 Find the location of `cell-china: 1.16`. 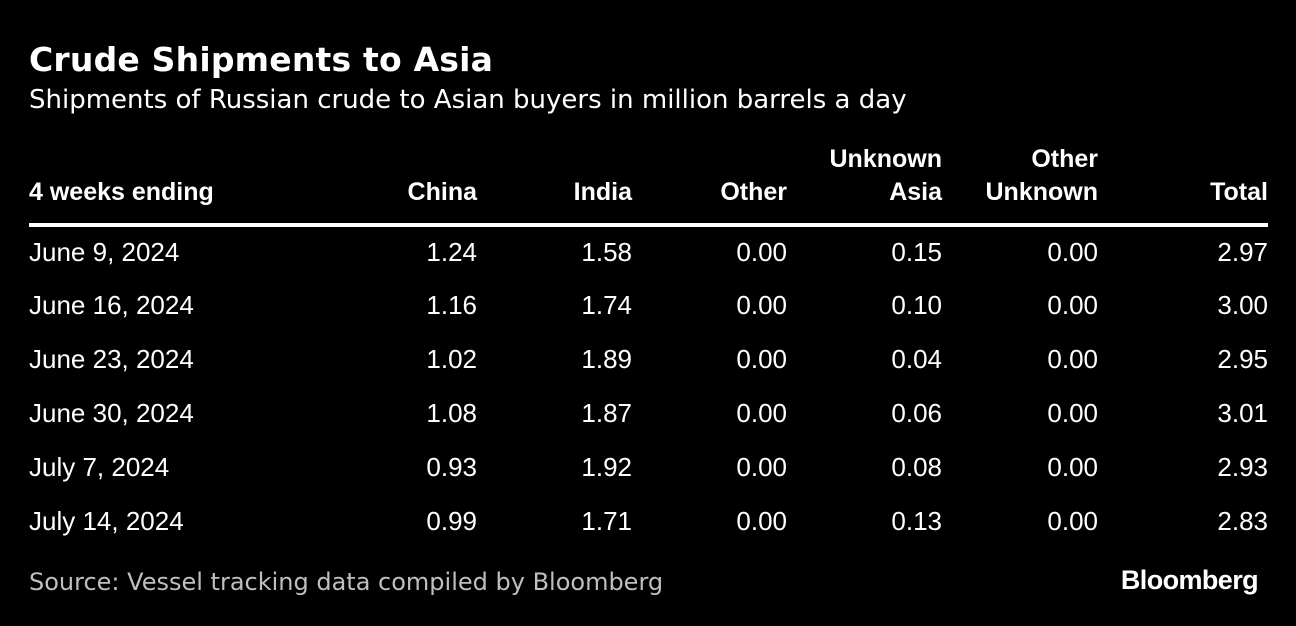

cell-china: 1.16 is located at coordinates (451, 304).